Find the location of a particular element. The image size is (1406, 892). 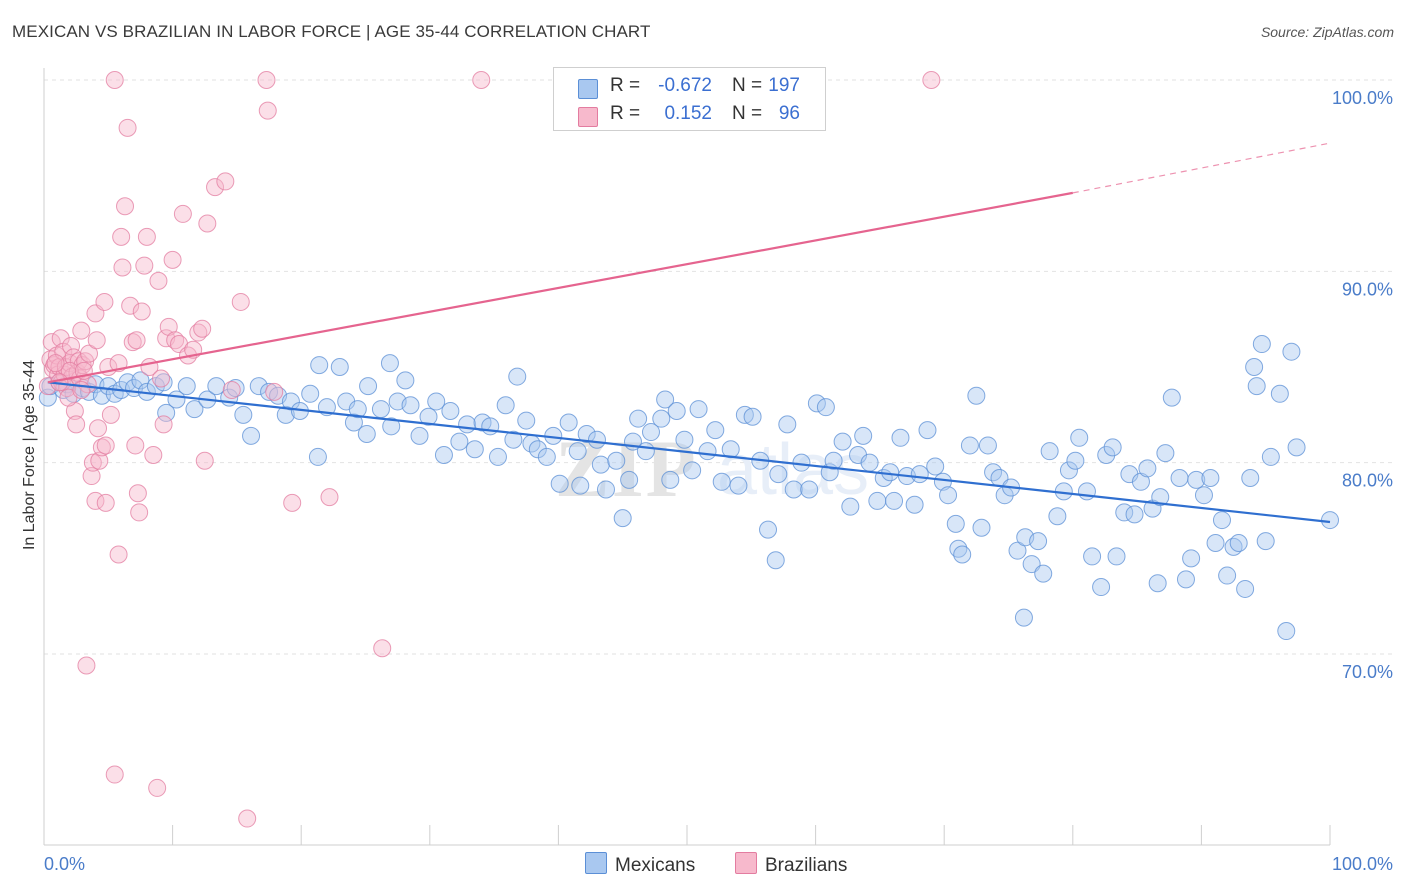

bottom-legend-brazilians: Brazilians is located at coordinates (791, 864).